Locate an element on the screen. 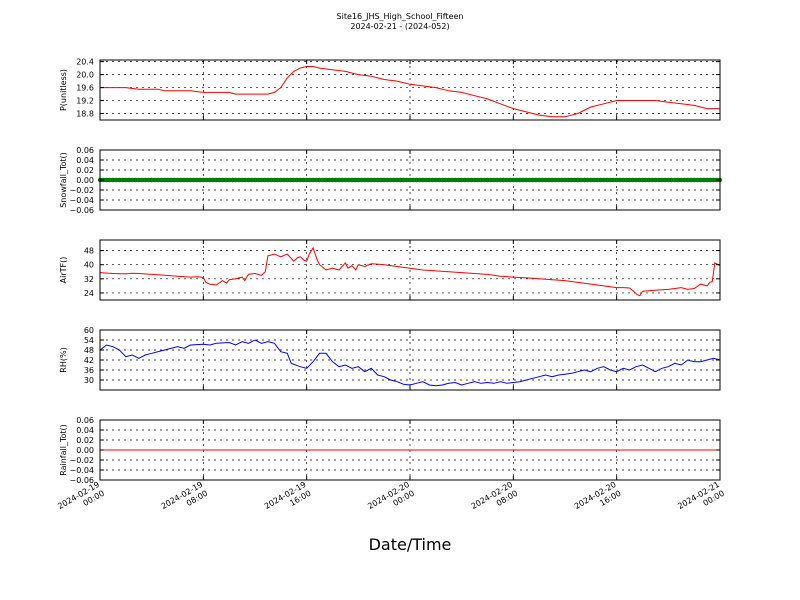 The height and width of the screenshot is (600, 800). x-tick-label: 2024-02-2016:00 is located at coordinates (598, 500).